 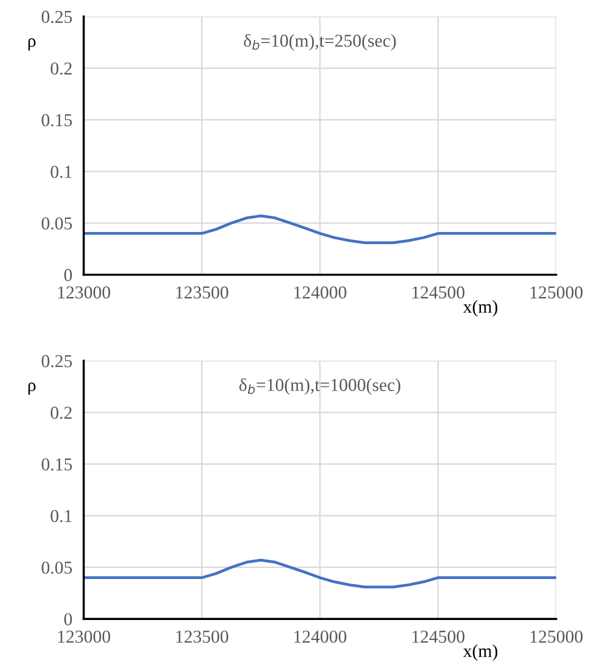 What do you see at coordinates (320, 42) in the screenshot?
I see `text: δ$_{b}$=10(m),t=250(sec)` at bounding box center [320, 42].